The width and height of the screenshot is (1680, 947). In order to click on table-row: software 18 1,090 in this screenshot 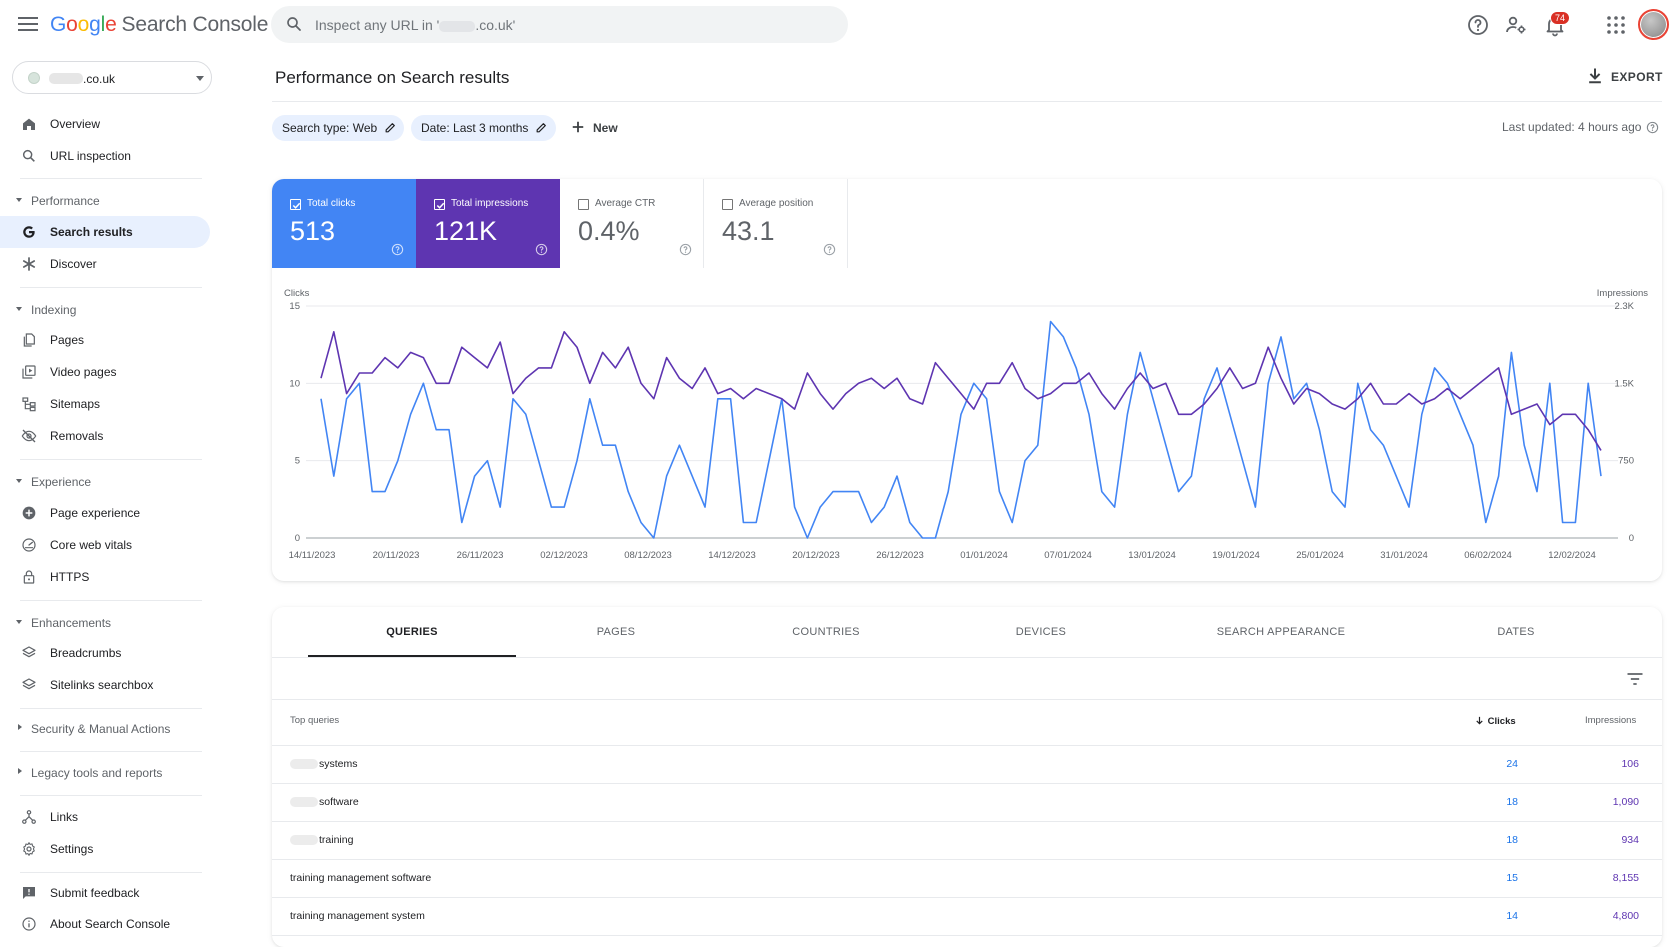, I will do `click(967, 803)`.